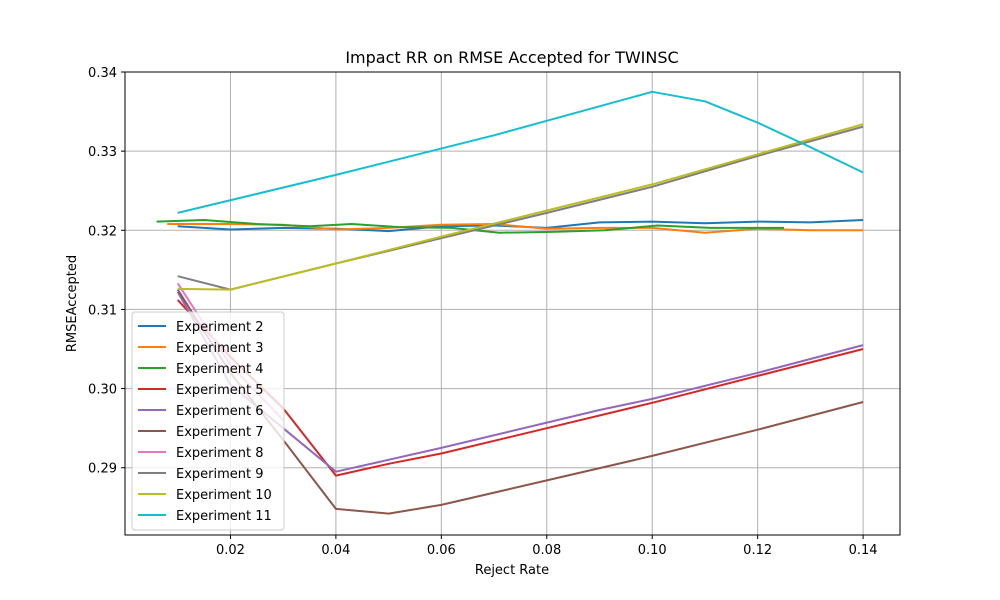  What do you see at coordinates (102, 469) in the screenshot?
I see `y-tick-label: 0.29` at bounding box center [102, 469].